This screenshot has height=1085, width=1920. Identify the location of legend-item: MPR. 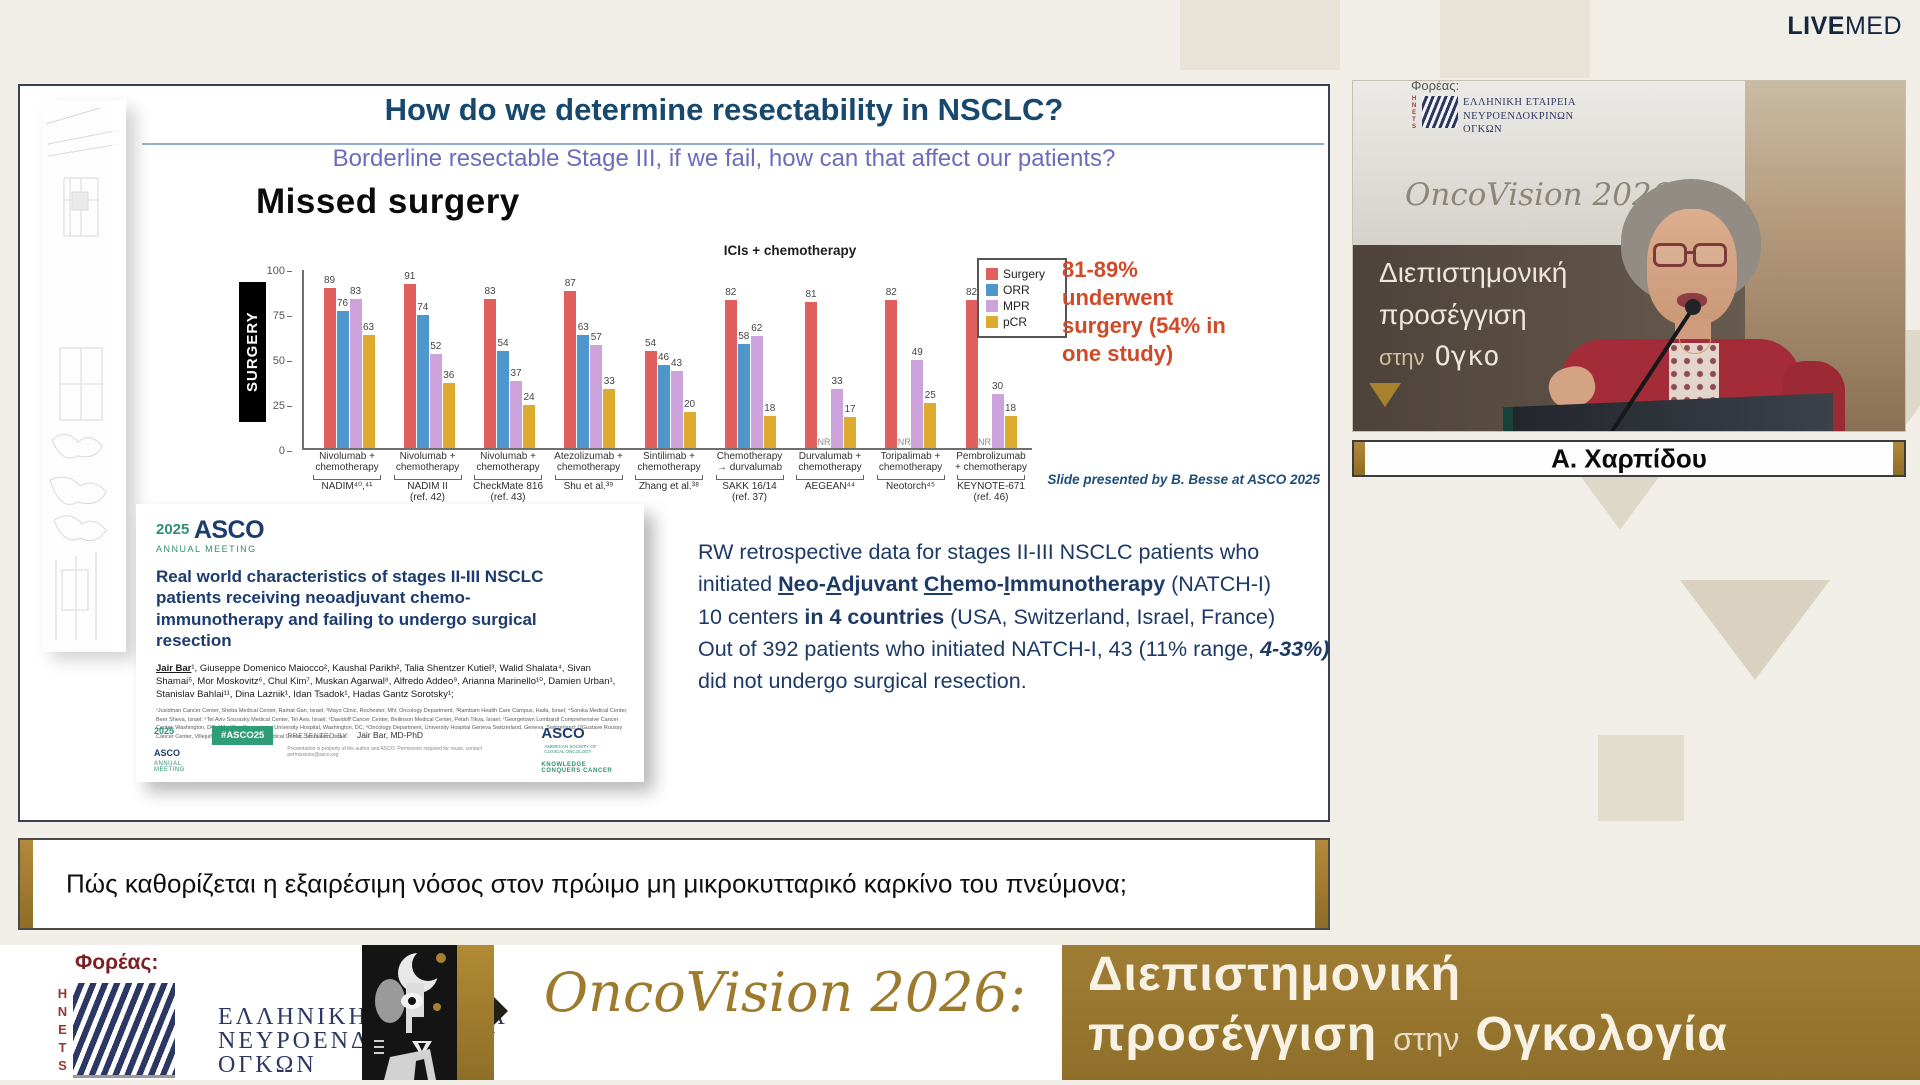
(1022, 306).